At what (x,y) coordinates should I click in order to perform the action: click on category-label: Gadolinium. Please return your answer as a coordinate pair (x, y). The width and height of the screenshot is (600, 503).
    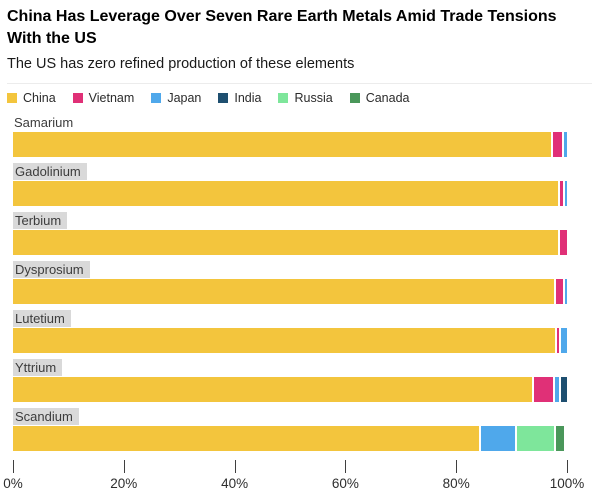
    Looking at the image, I should click on (50, 172).